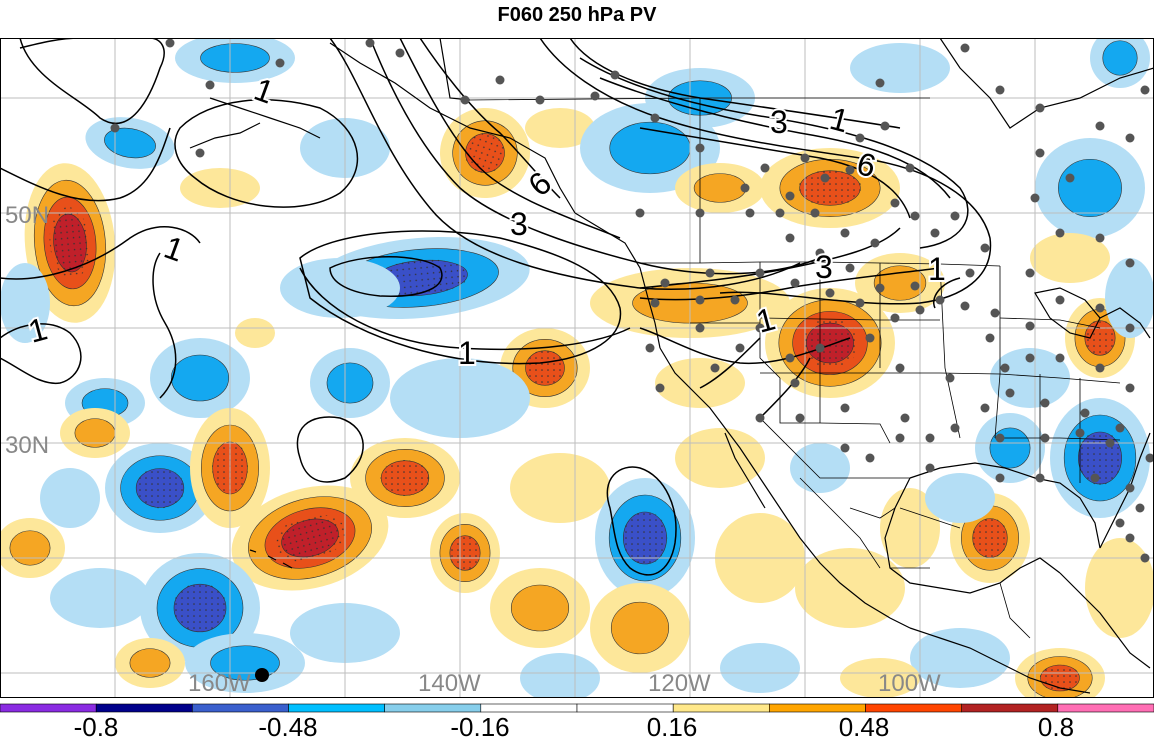  What do you see at coordinates (577, 721) in the screenshot?
I see `colorbar: -0.8 -0.48 -0.16 0.16 0.48 0.8` at bounding box center [577, 721].